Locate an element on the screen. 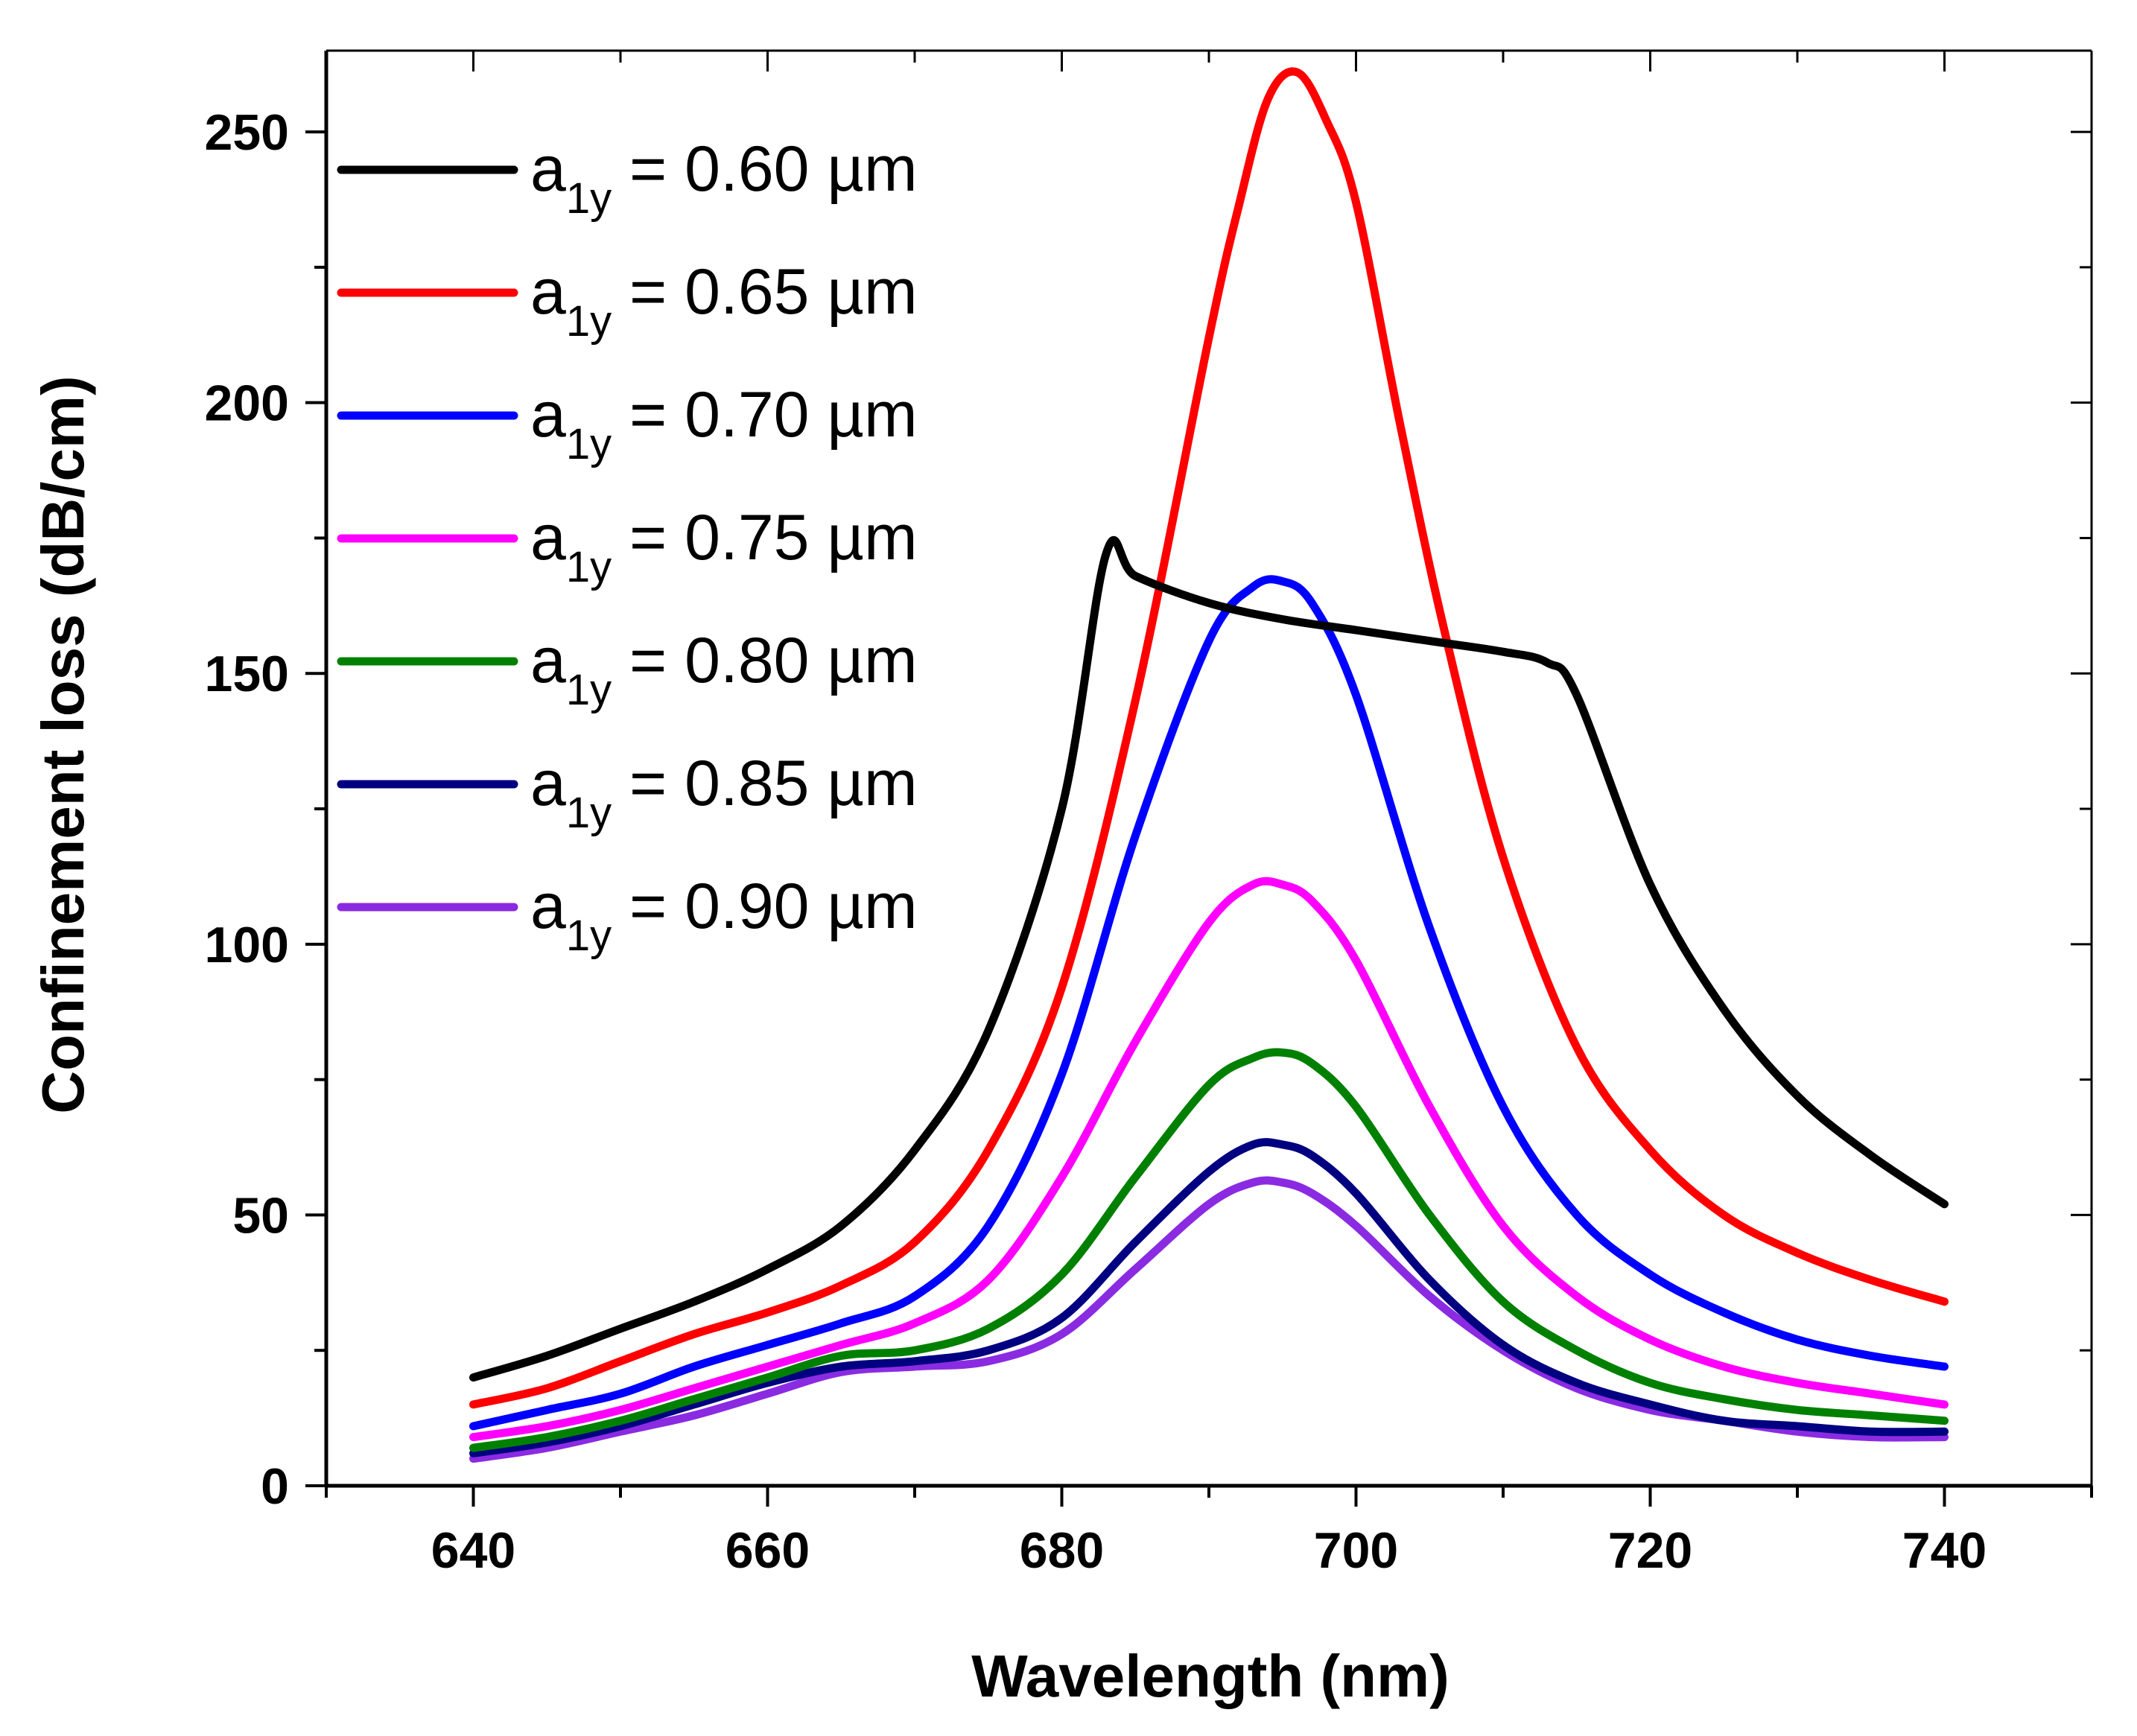  x-tick-label: 700 is located at coordinates (1356, 1550).